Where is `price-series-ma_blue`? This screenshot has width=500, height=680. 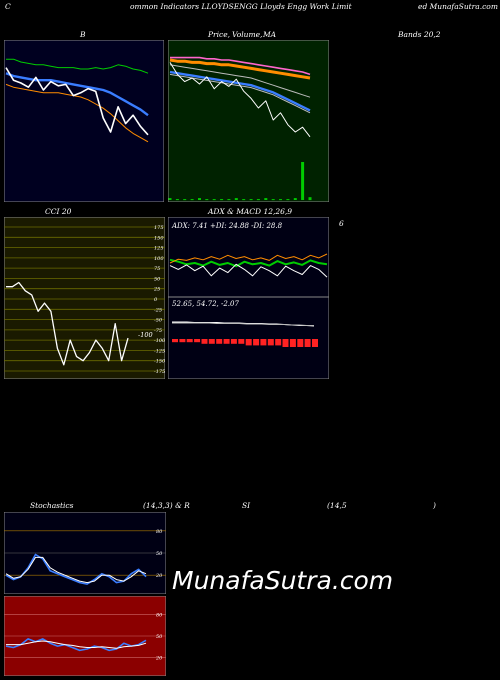
price-series-ma_blue is located at coordinates (240, 91).